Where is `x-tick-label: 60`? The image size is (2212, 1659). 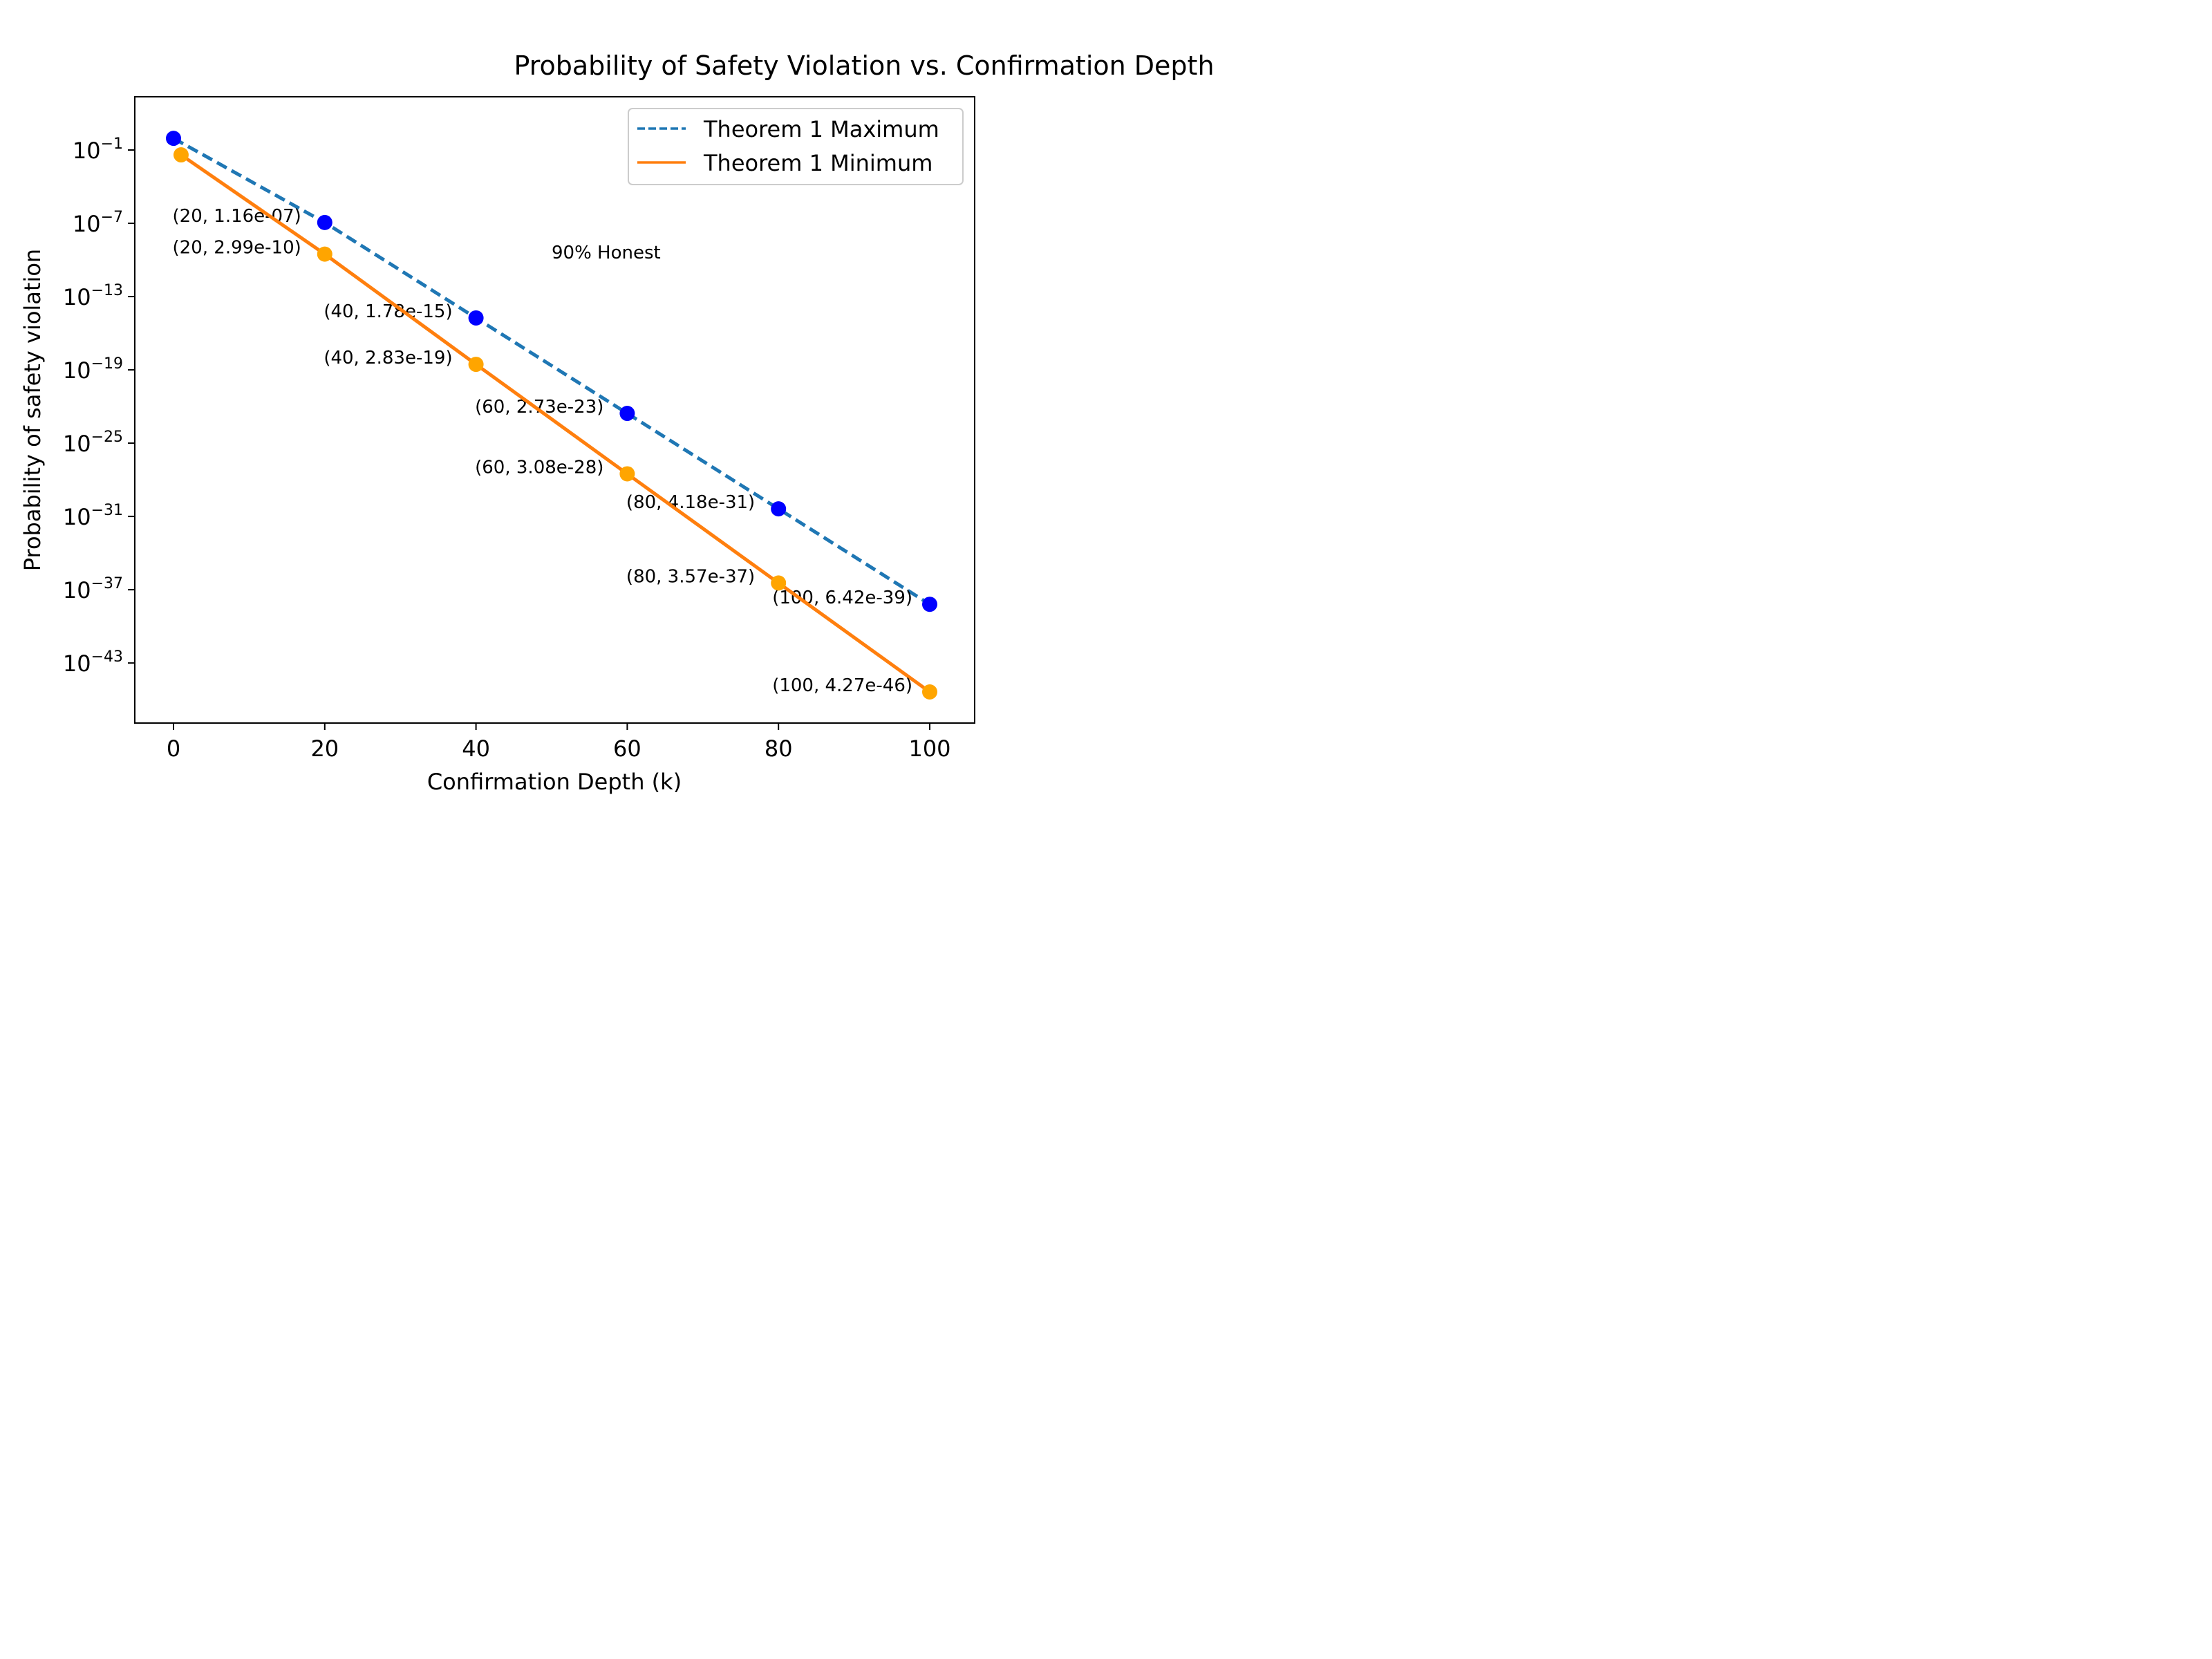
x-tick-label: 60 is located at coordinates (627, 749).